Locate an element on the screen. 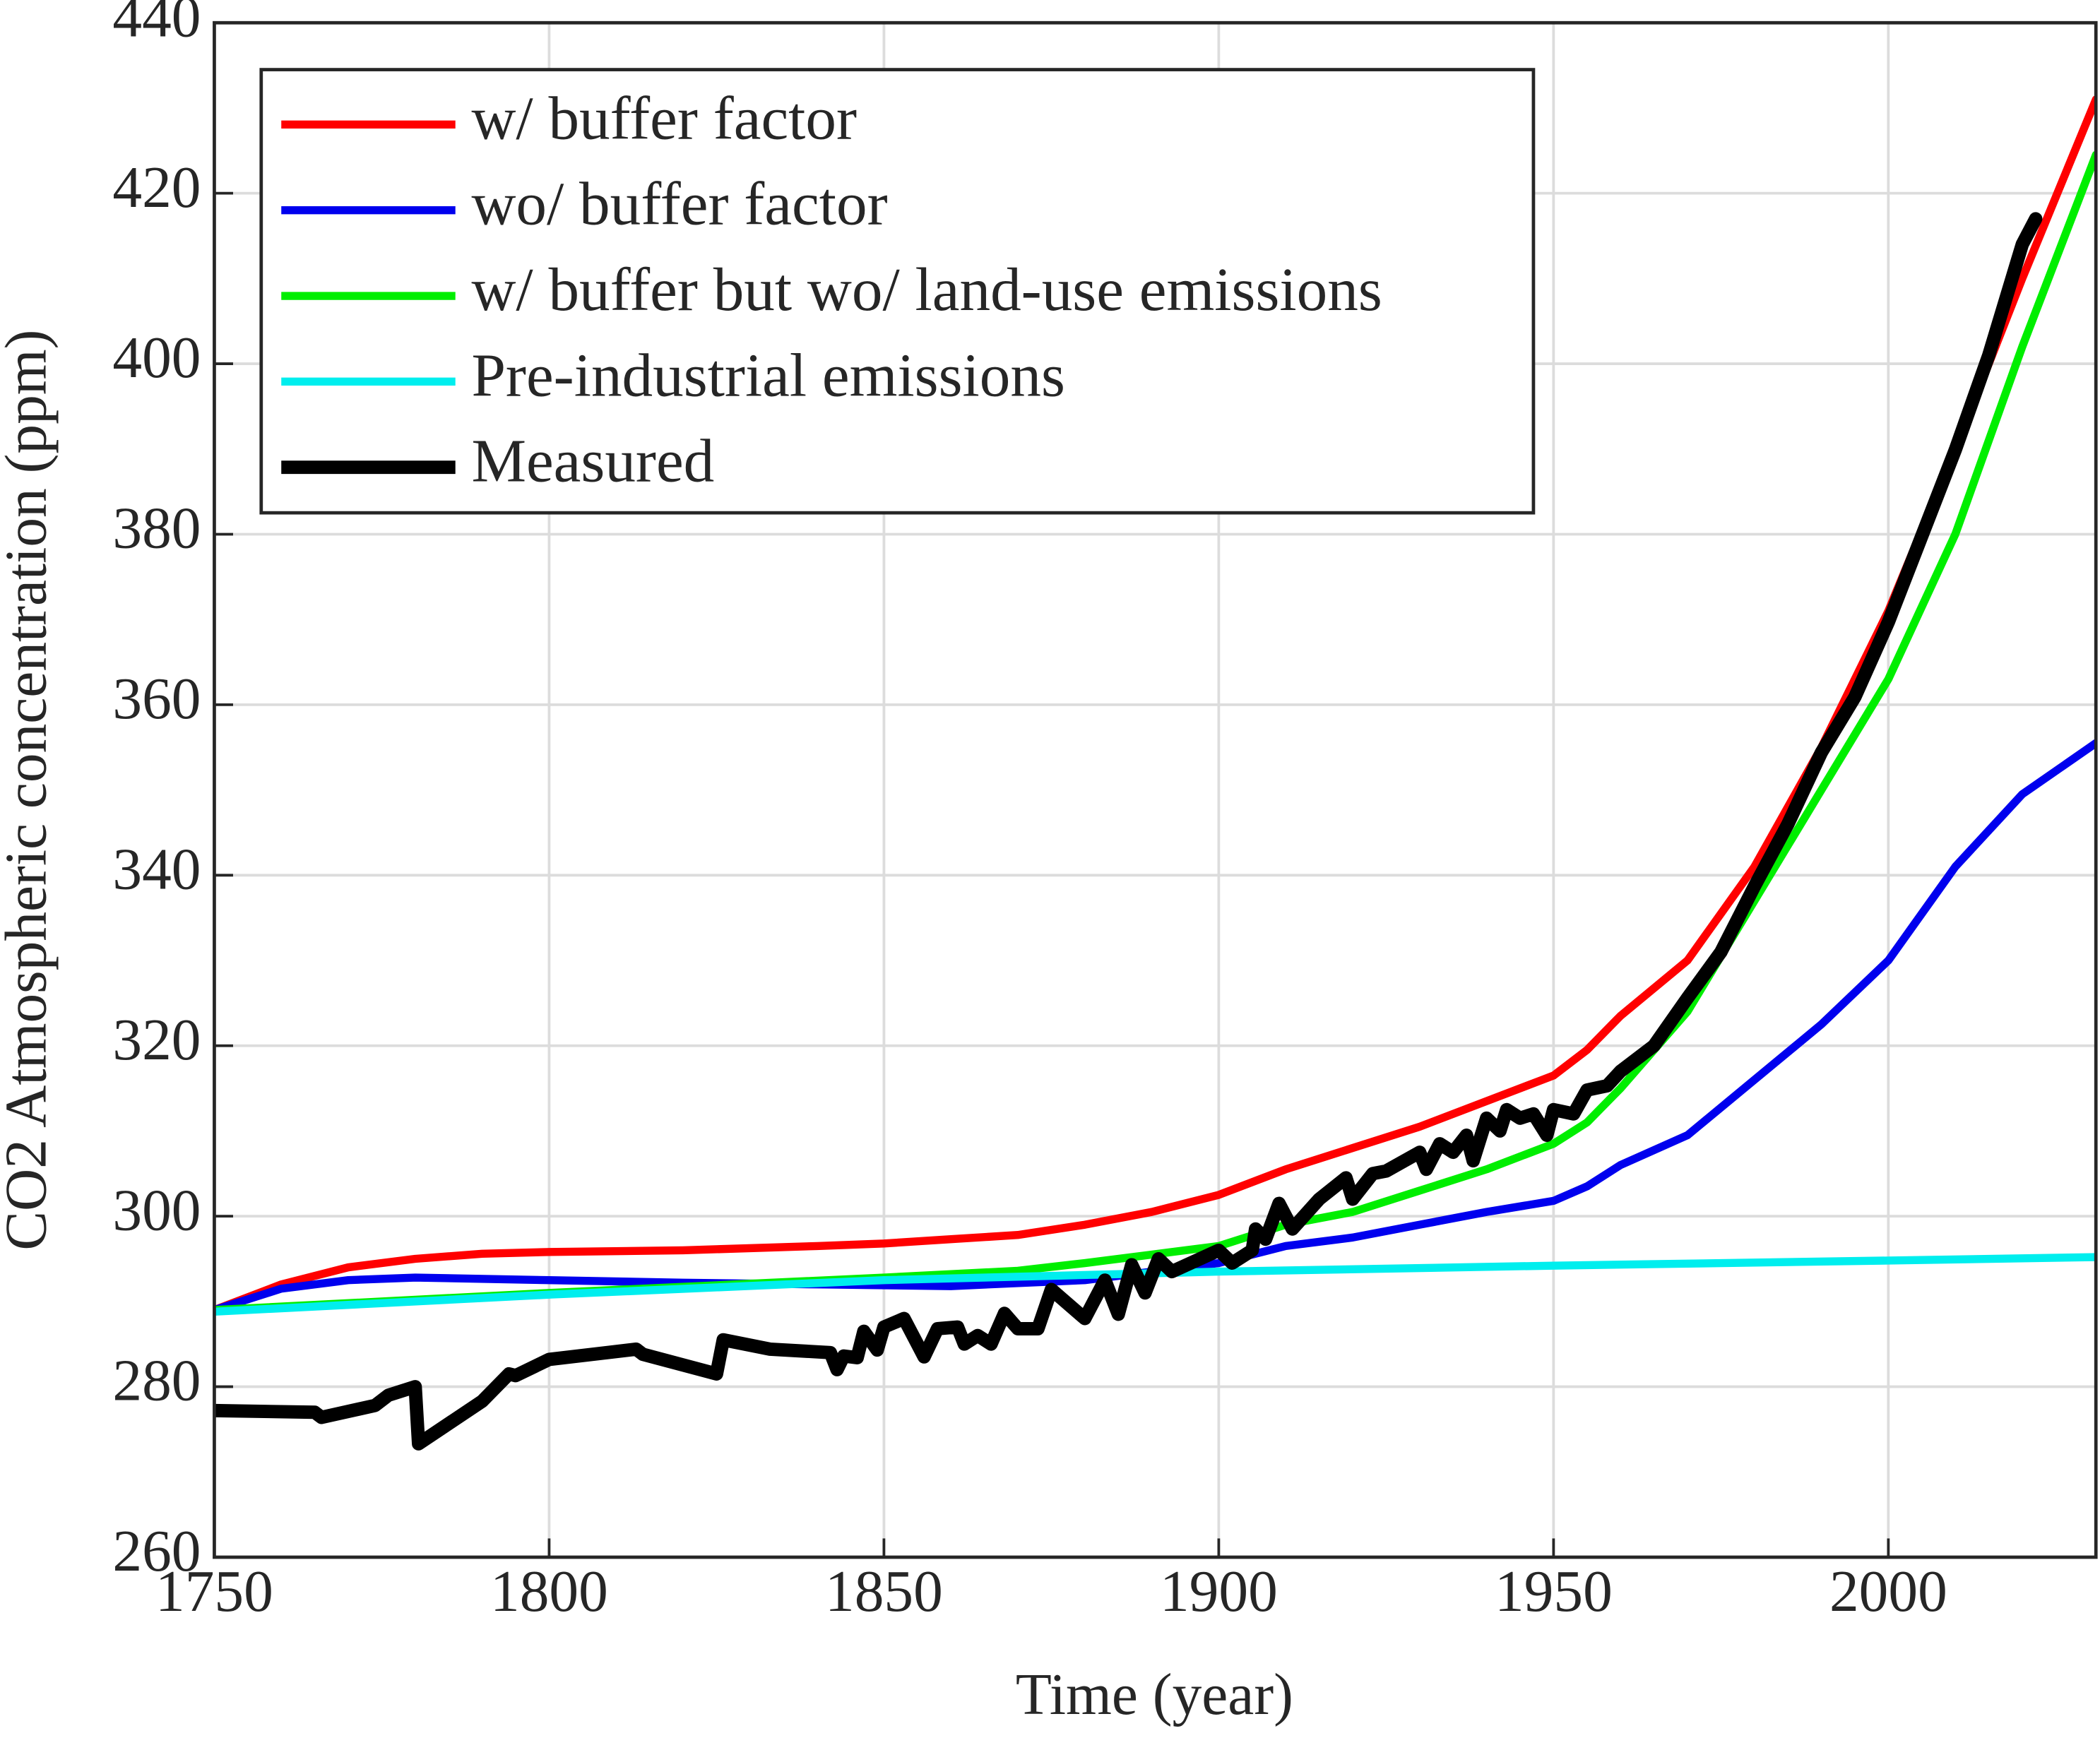 The height and width of the screenshot is (1750, 2100). x-tick-label: 2000 is located at coordinates (1888, 1591).